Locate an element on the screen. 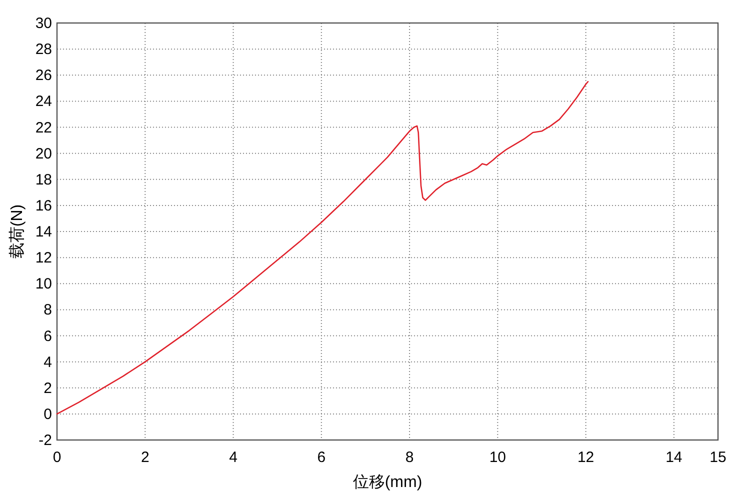 The image size is (756, 502). y-tick-label: 12 is located at coordinates (43, 258).